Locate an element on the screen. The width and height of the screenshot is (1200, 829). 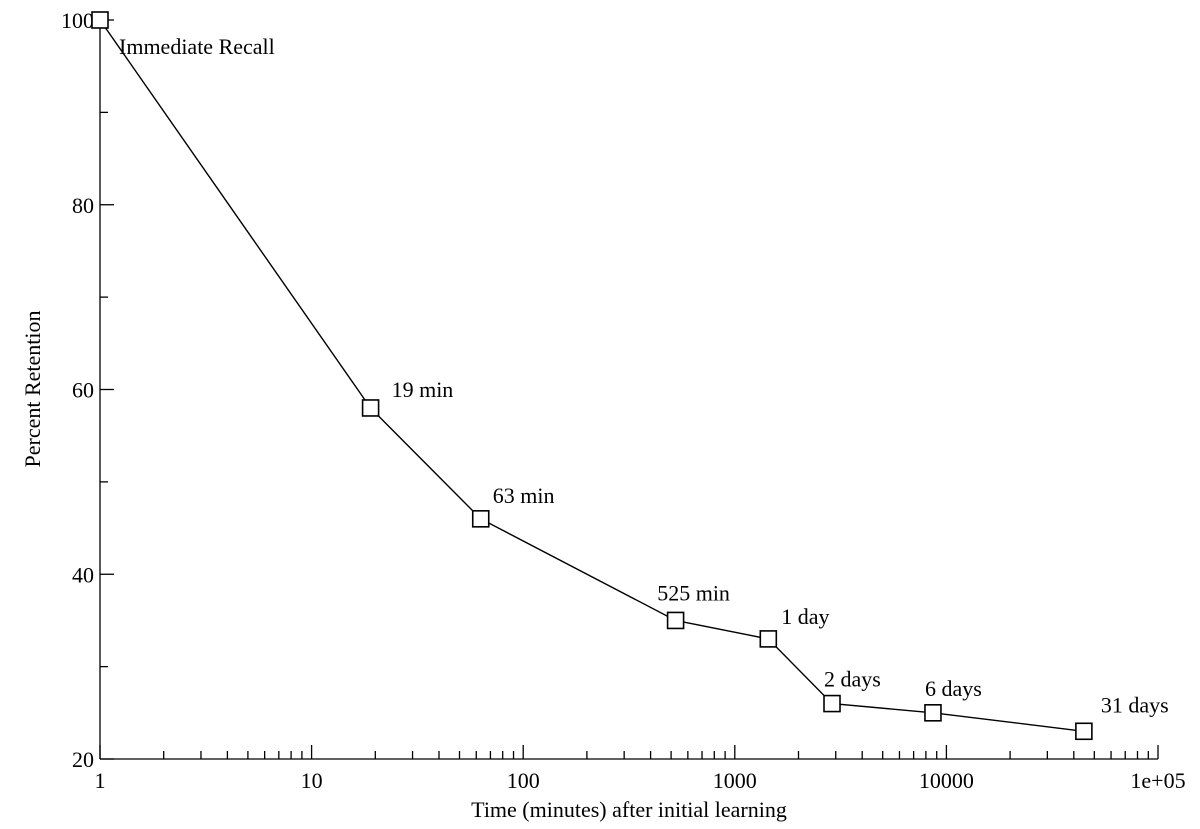
x-tick-label: 1 is located at coordinates (100, 780).